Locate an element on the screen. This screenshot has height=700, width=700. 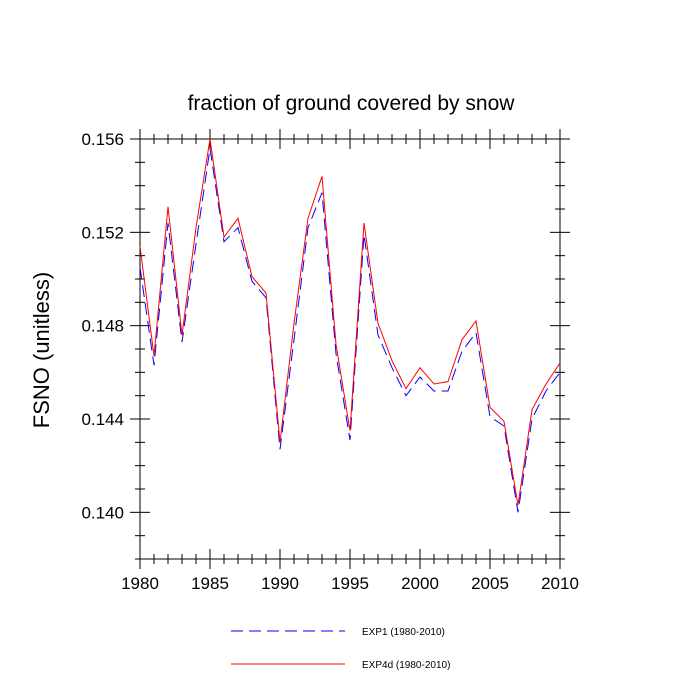
legend-label-1: EXP1 (1980-2010) is located at coordinates (403, 632).